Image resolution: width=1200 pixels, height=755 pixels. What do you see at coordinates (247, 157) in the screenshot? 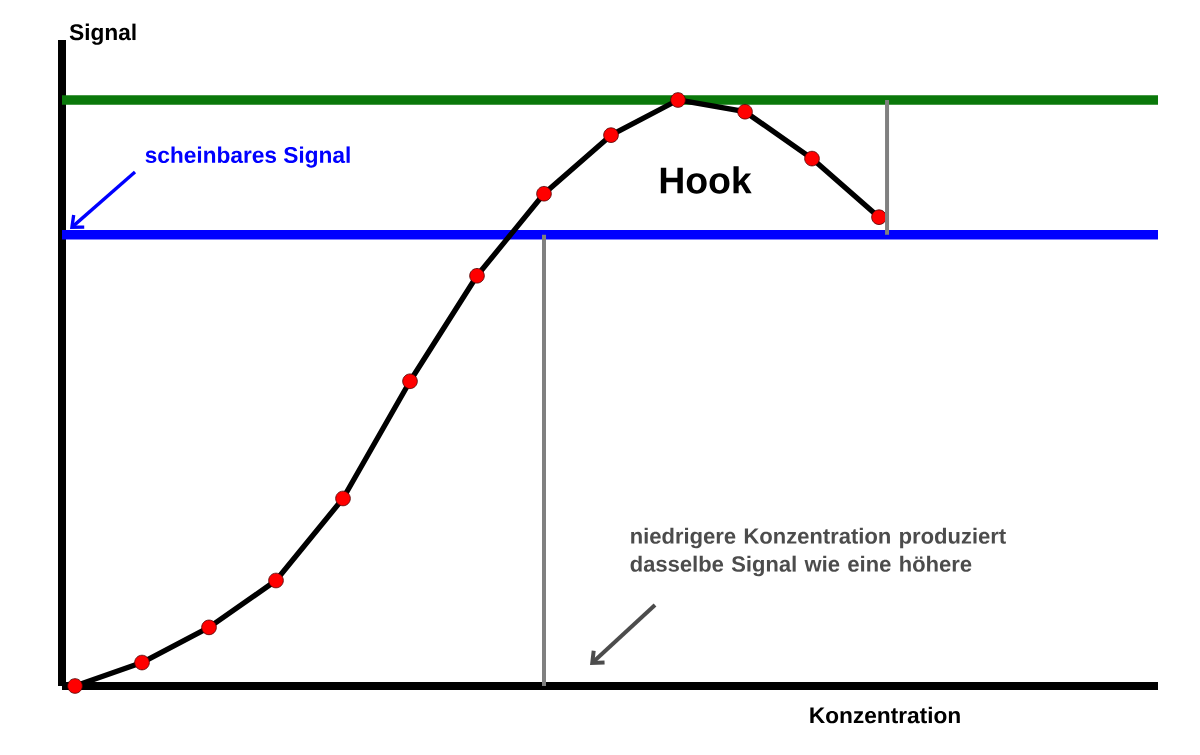
I see `ref-line-label: scheinbares Signal` at bounding box center [247, 157].